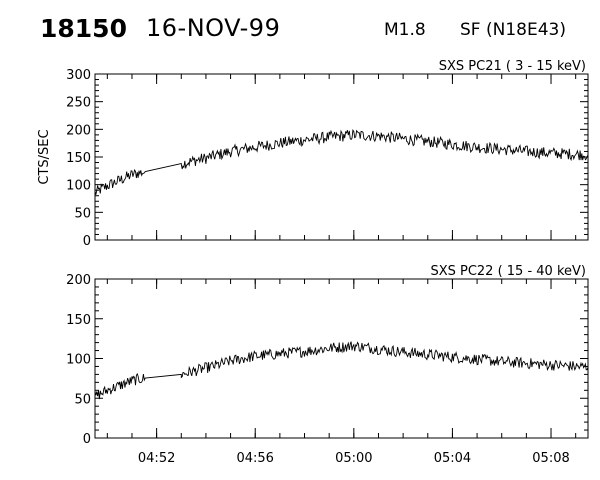 The width and height of the screenshot is (600, 480). Describe the element at coordinates (156, 458) in the screenshot. I see `x-tick-label: 04:52` at that location.